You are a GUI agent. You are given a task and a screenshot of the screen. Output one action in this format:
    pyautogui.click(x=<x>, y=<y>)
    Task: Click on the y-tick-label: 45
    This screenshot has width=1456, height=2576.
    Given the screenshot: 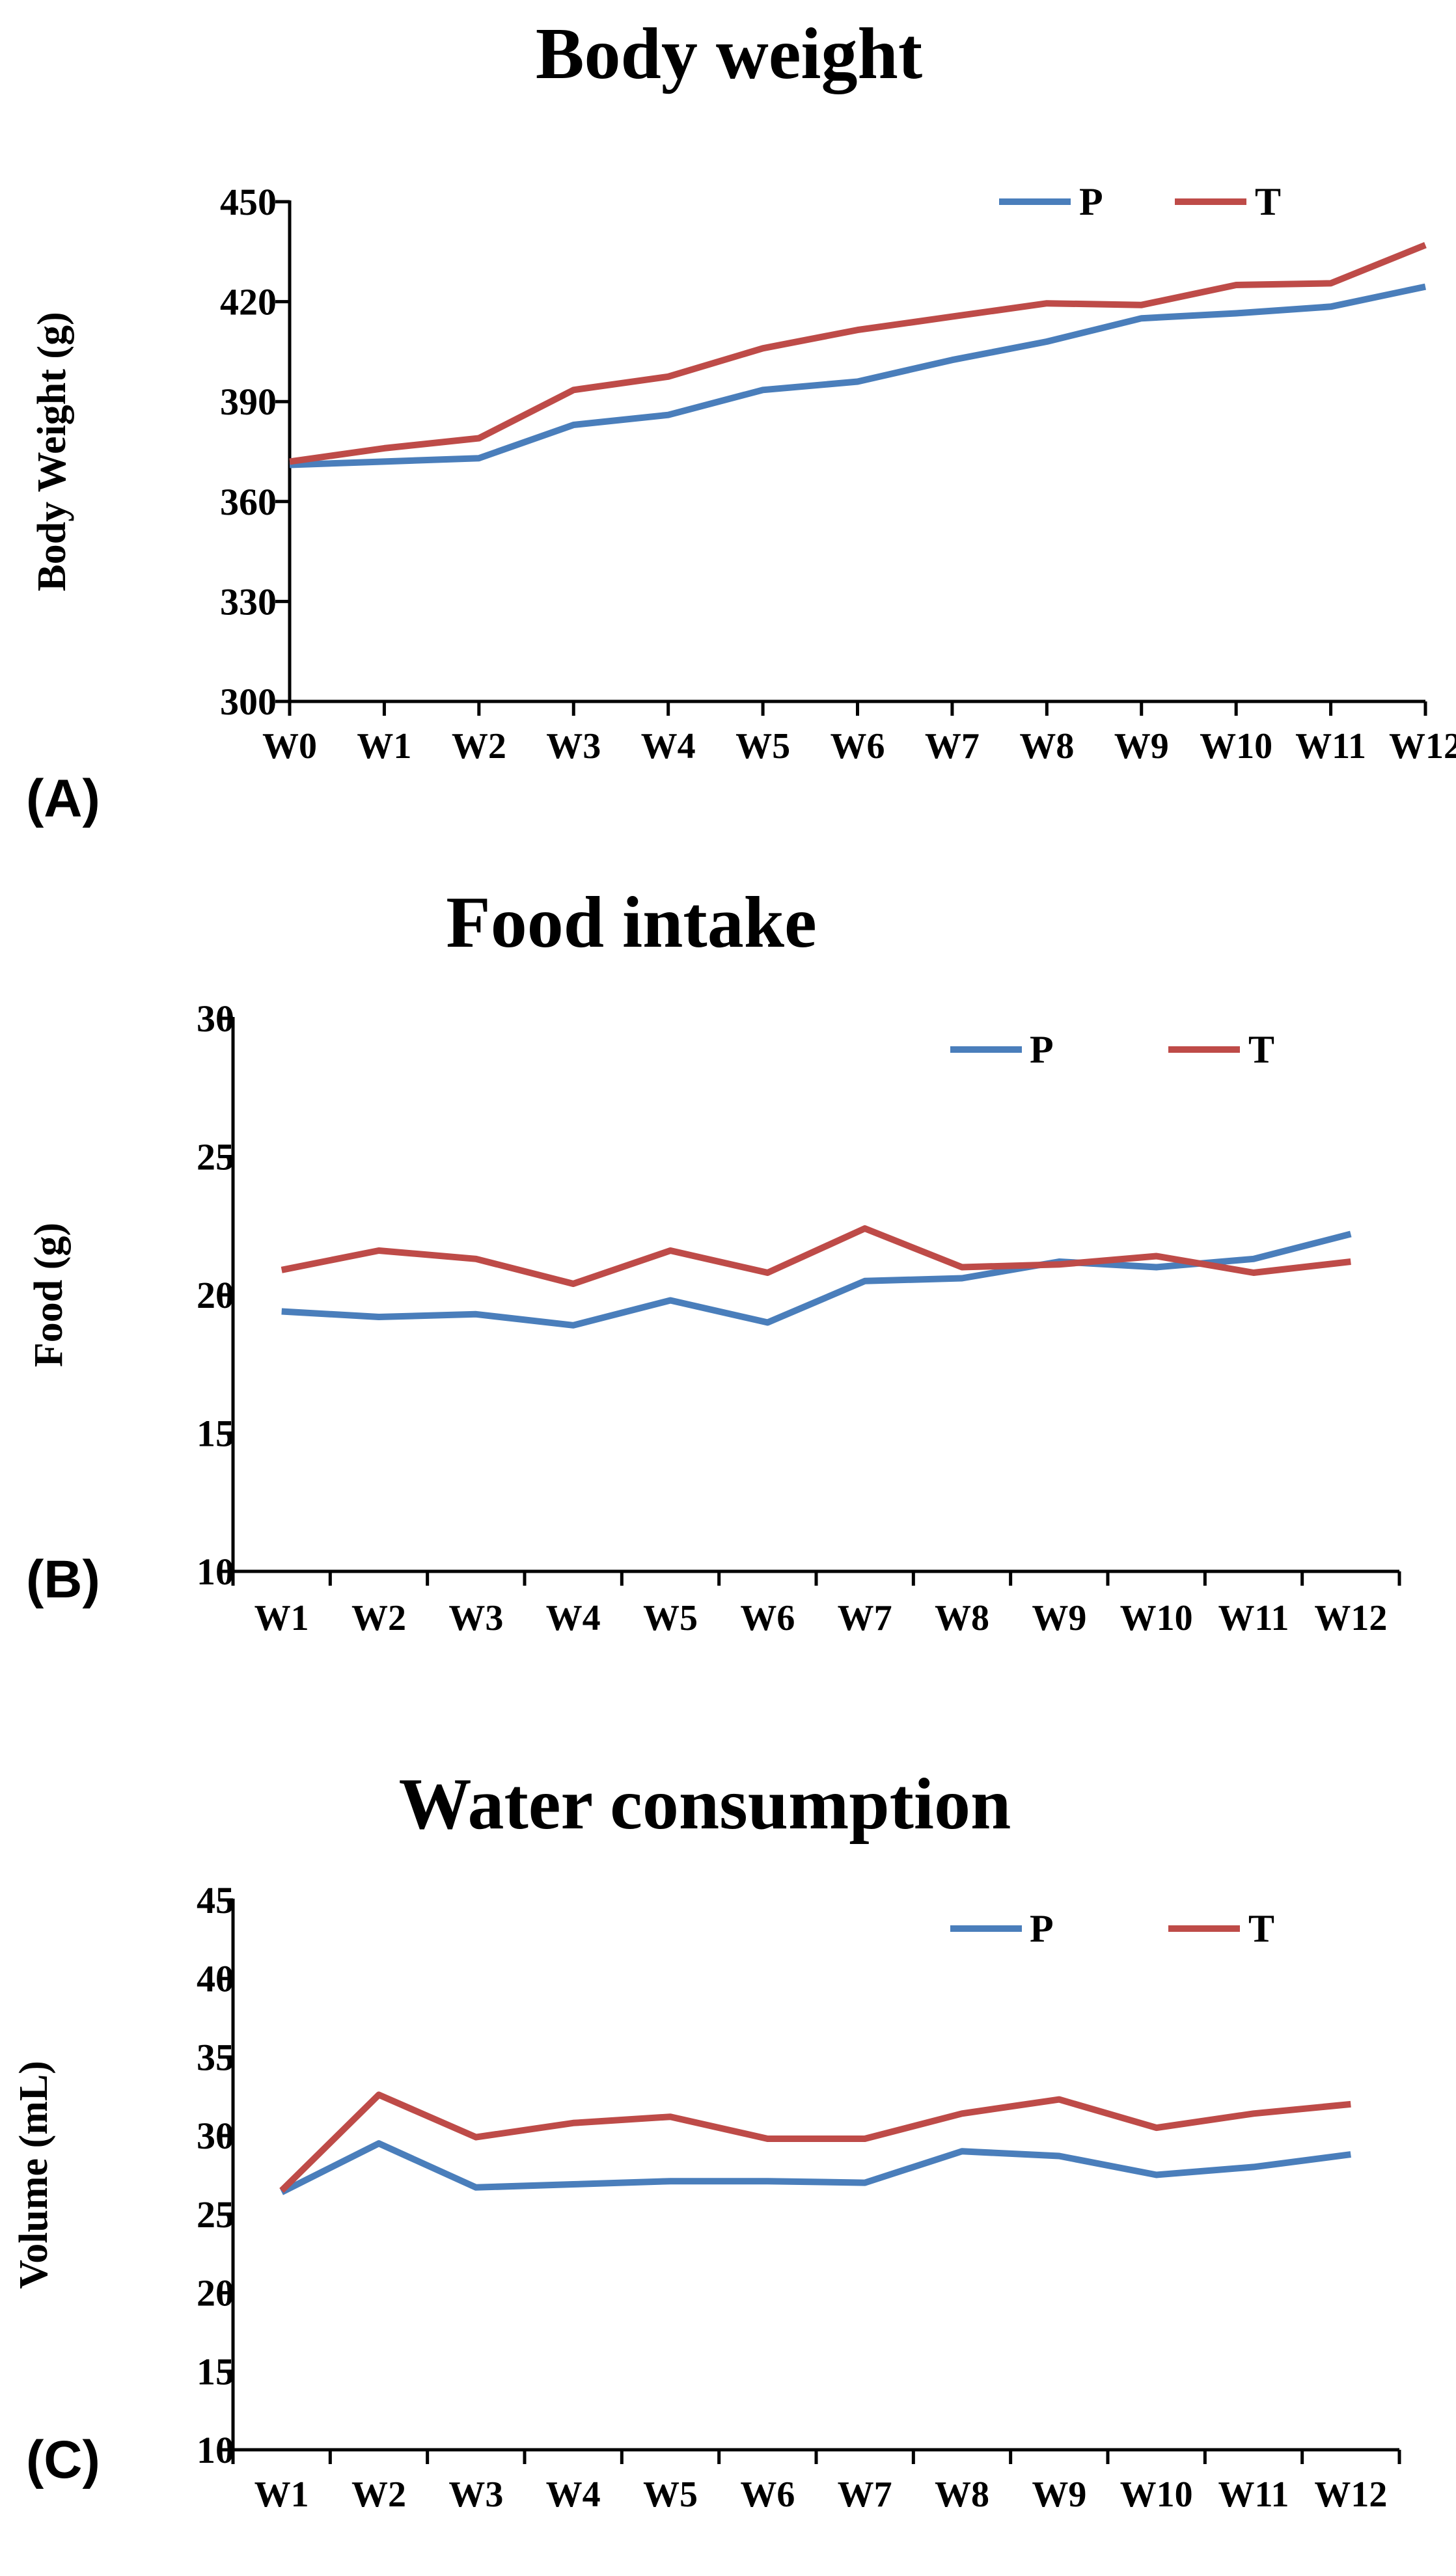 What is the action you would take?
    pyautogui.click(x=216, y=1900)
    